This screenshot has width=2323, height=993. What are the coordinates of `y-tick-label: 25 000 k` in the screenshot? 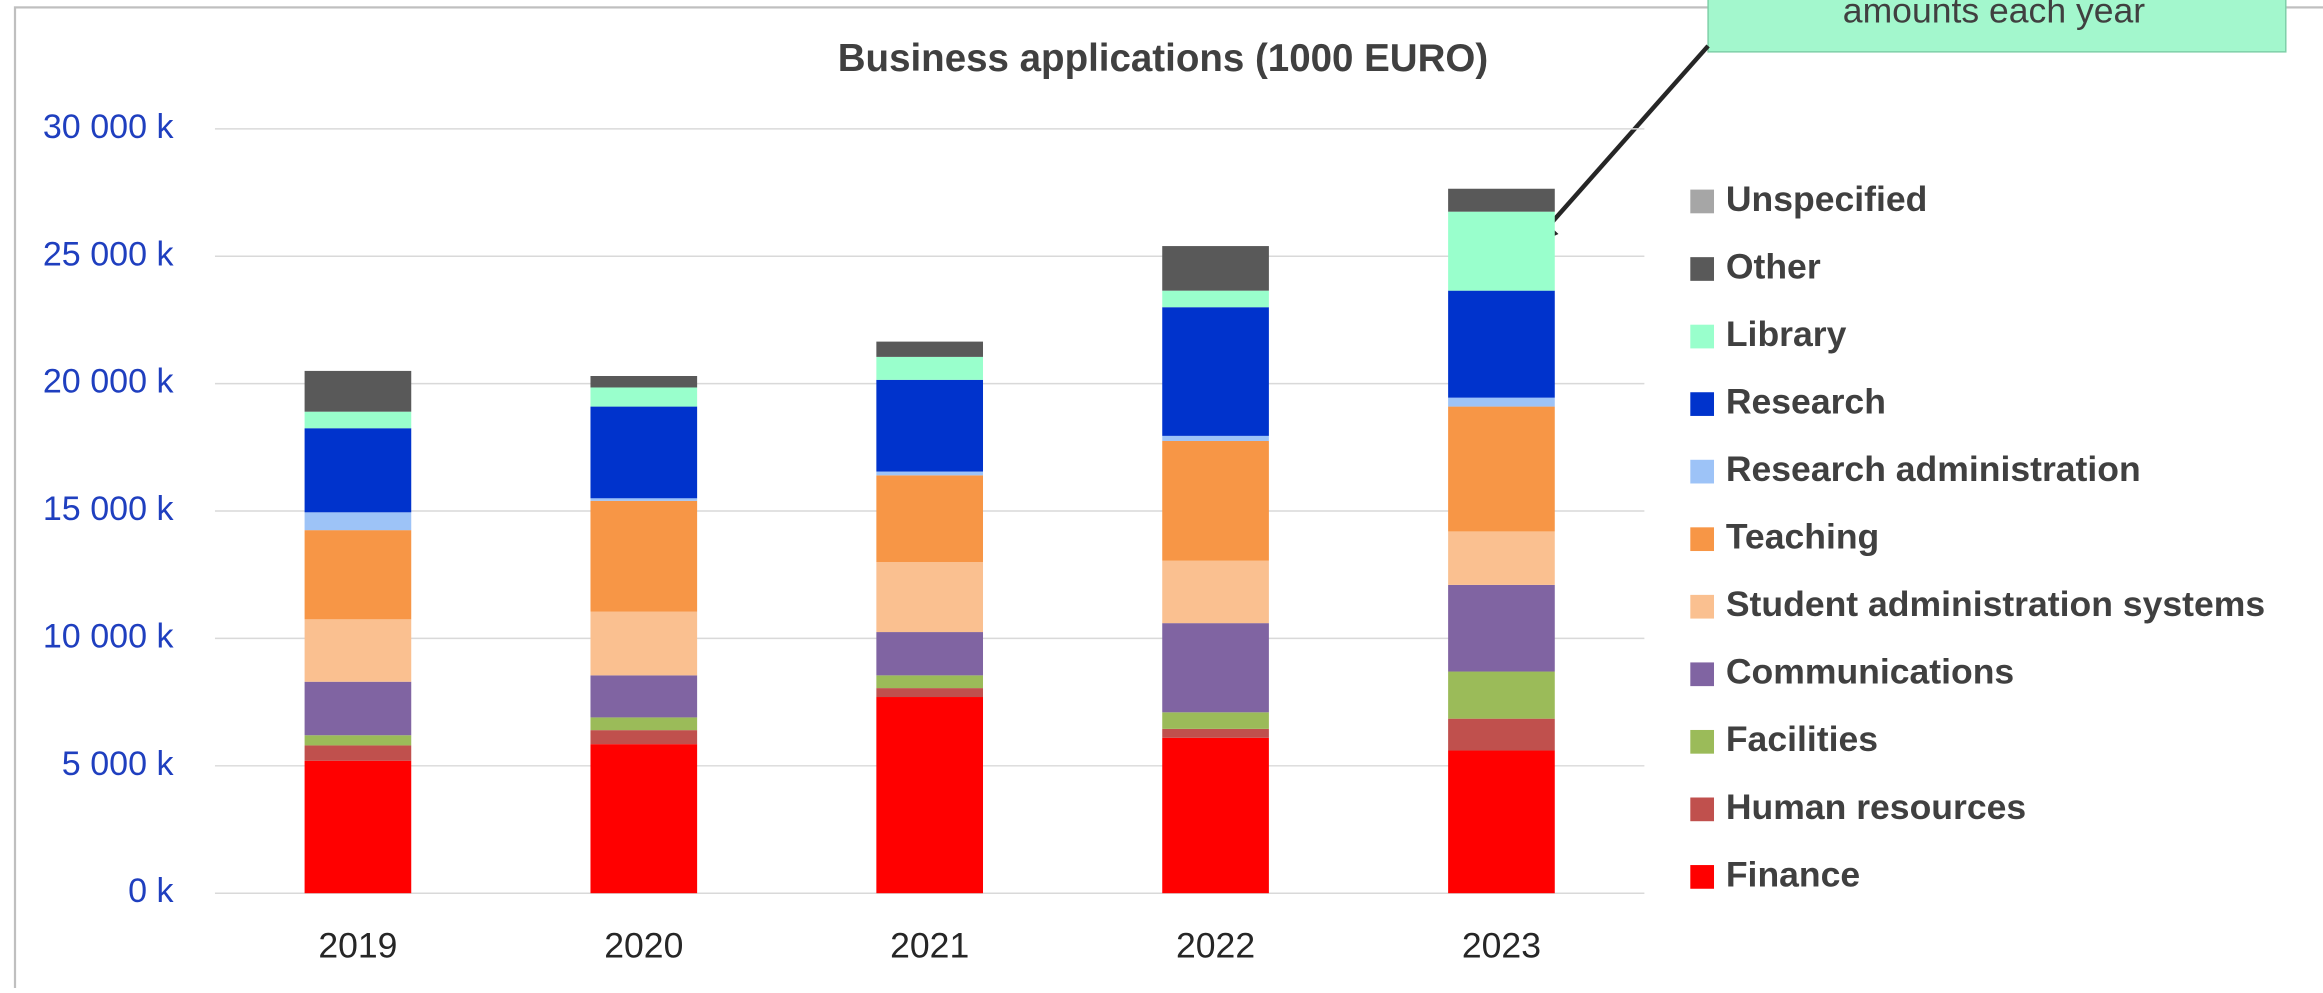 It's located at (109, 254).